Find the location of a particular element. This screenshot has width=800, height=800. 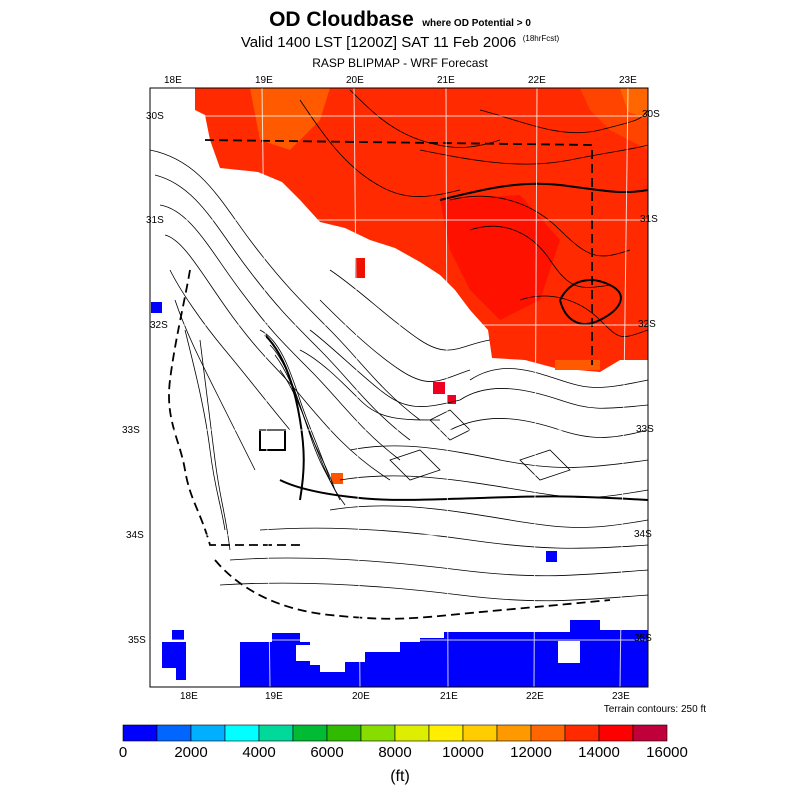

lon-label-bottom: 21E is located at coordinates (449, 696).